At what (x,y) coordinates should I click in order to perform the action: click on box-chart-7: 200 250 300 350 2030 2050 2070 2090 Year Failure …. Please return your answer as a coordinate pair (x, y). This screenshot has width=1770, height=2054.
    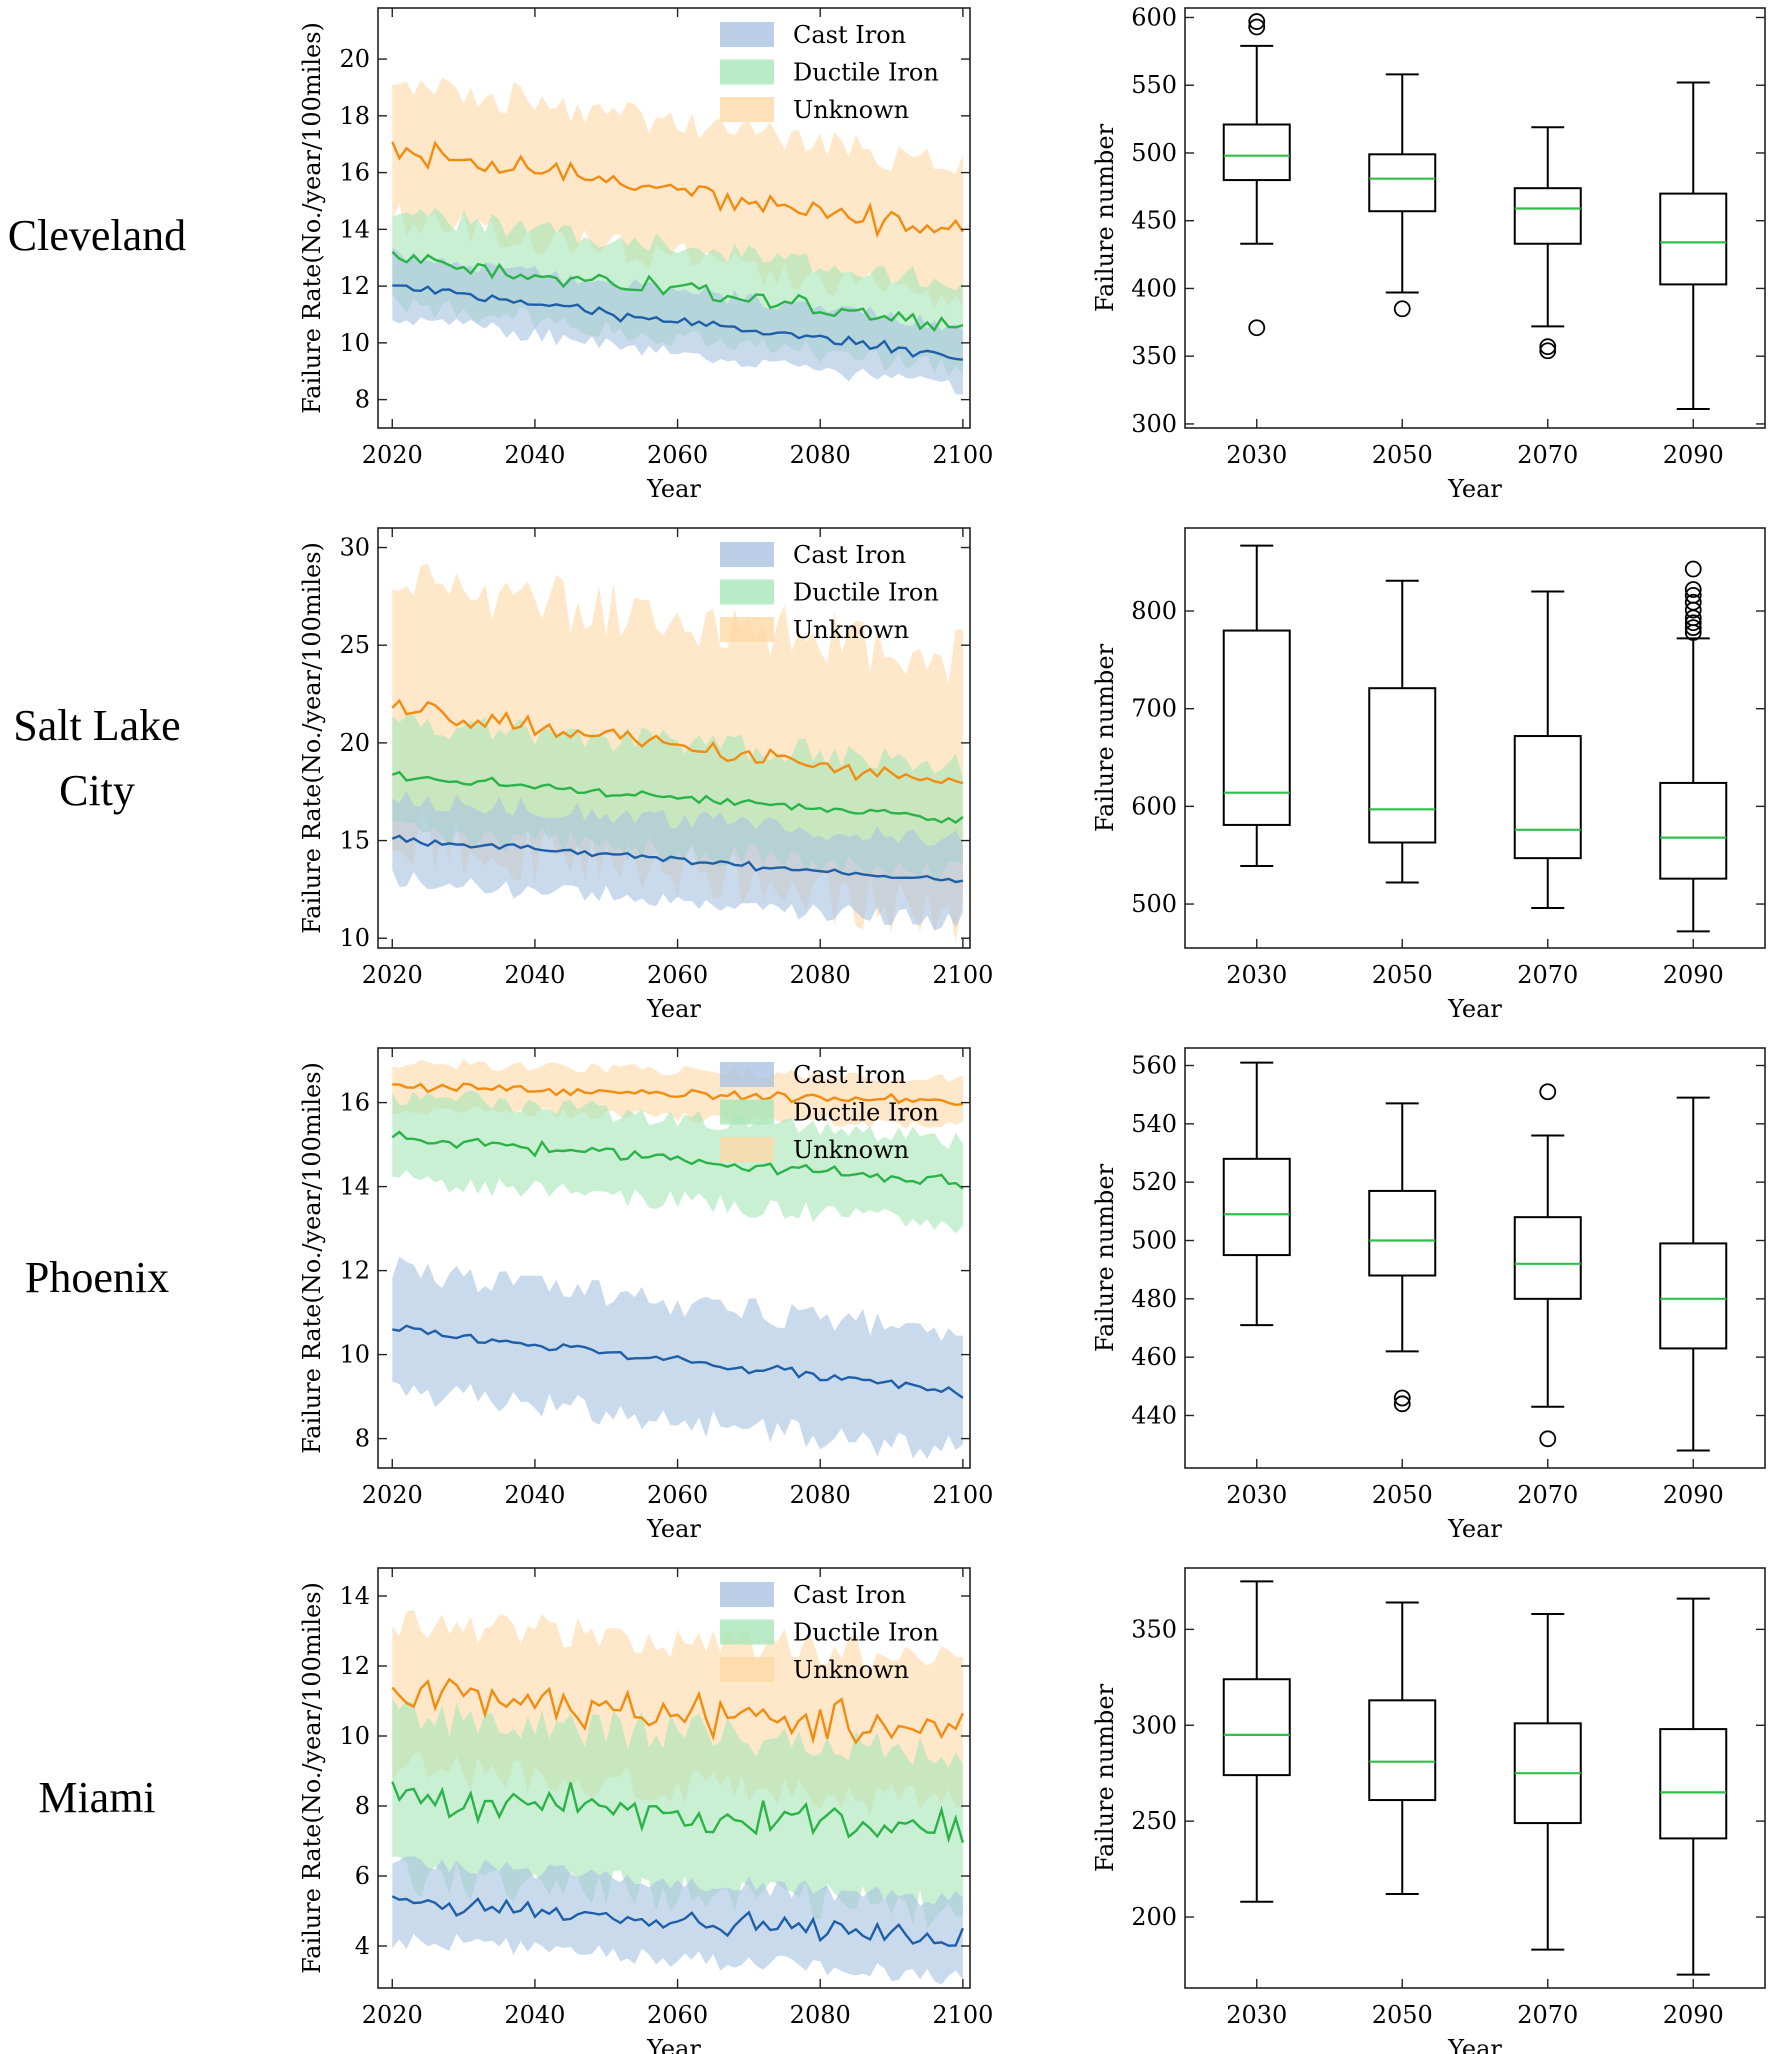
    Looking at the image, I should click on (1428, 1810).